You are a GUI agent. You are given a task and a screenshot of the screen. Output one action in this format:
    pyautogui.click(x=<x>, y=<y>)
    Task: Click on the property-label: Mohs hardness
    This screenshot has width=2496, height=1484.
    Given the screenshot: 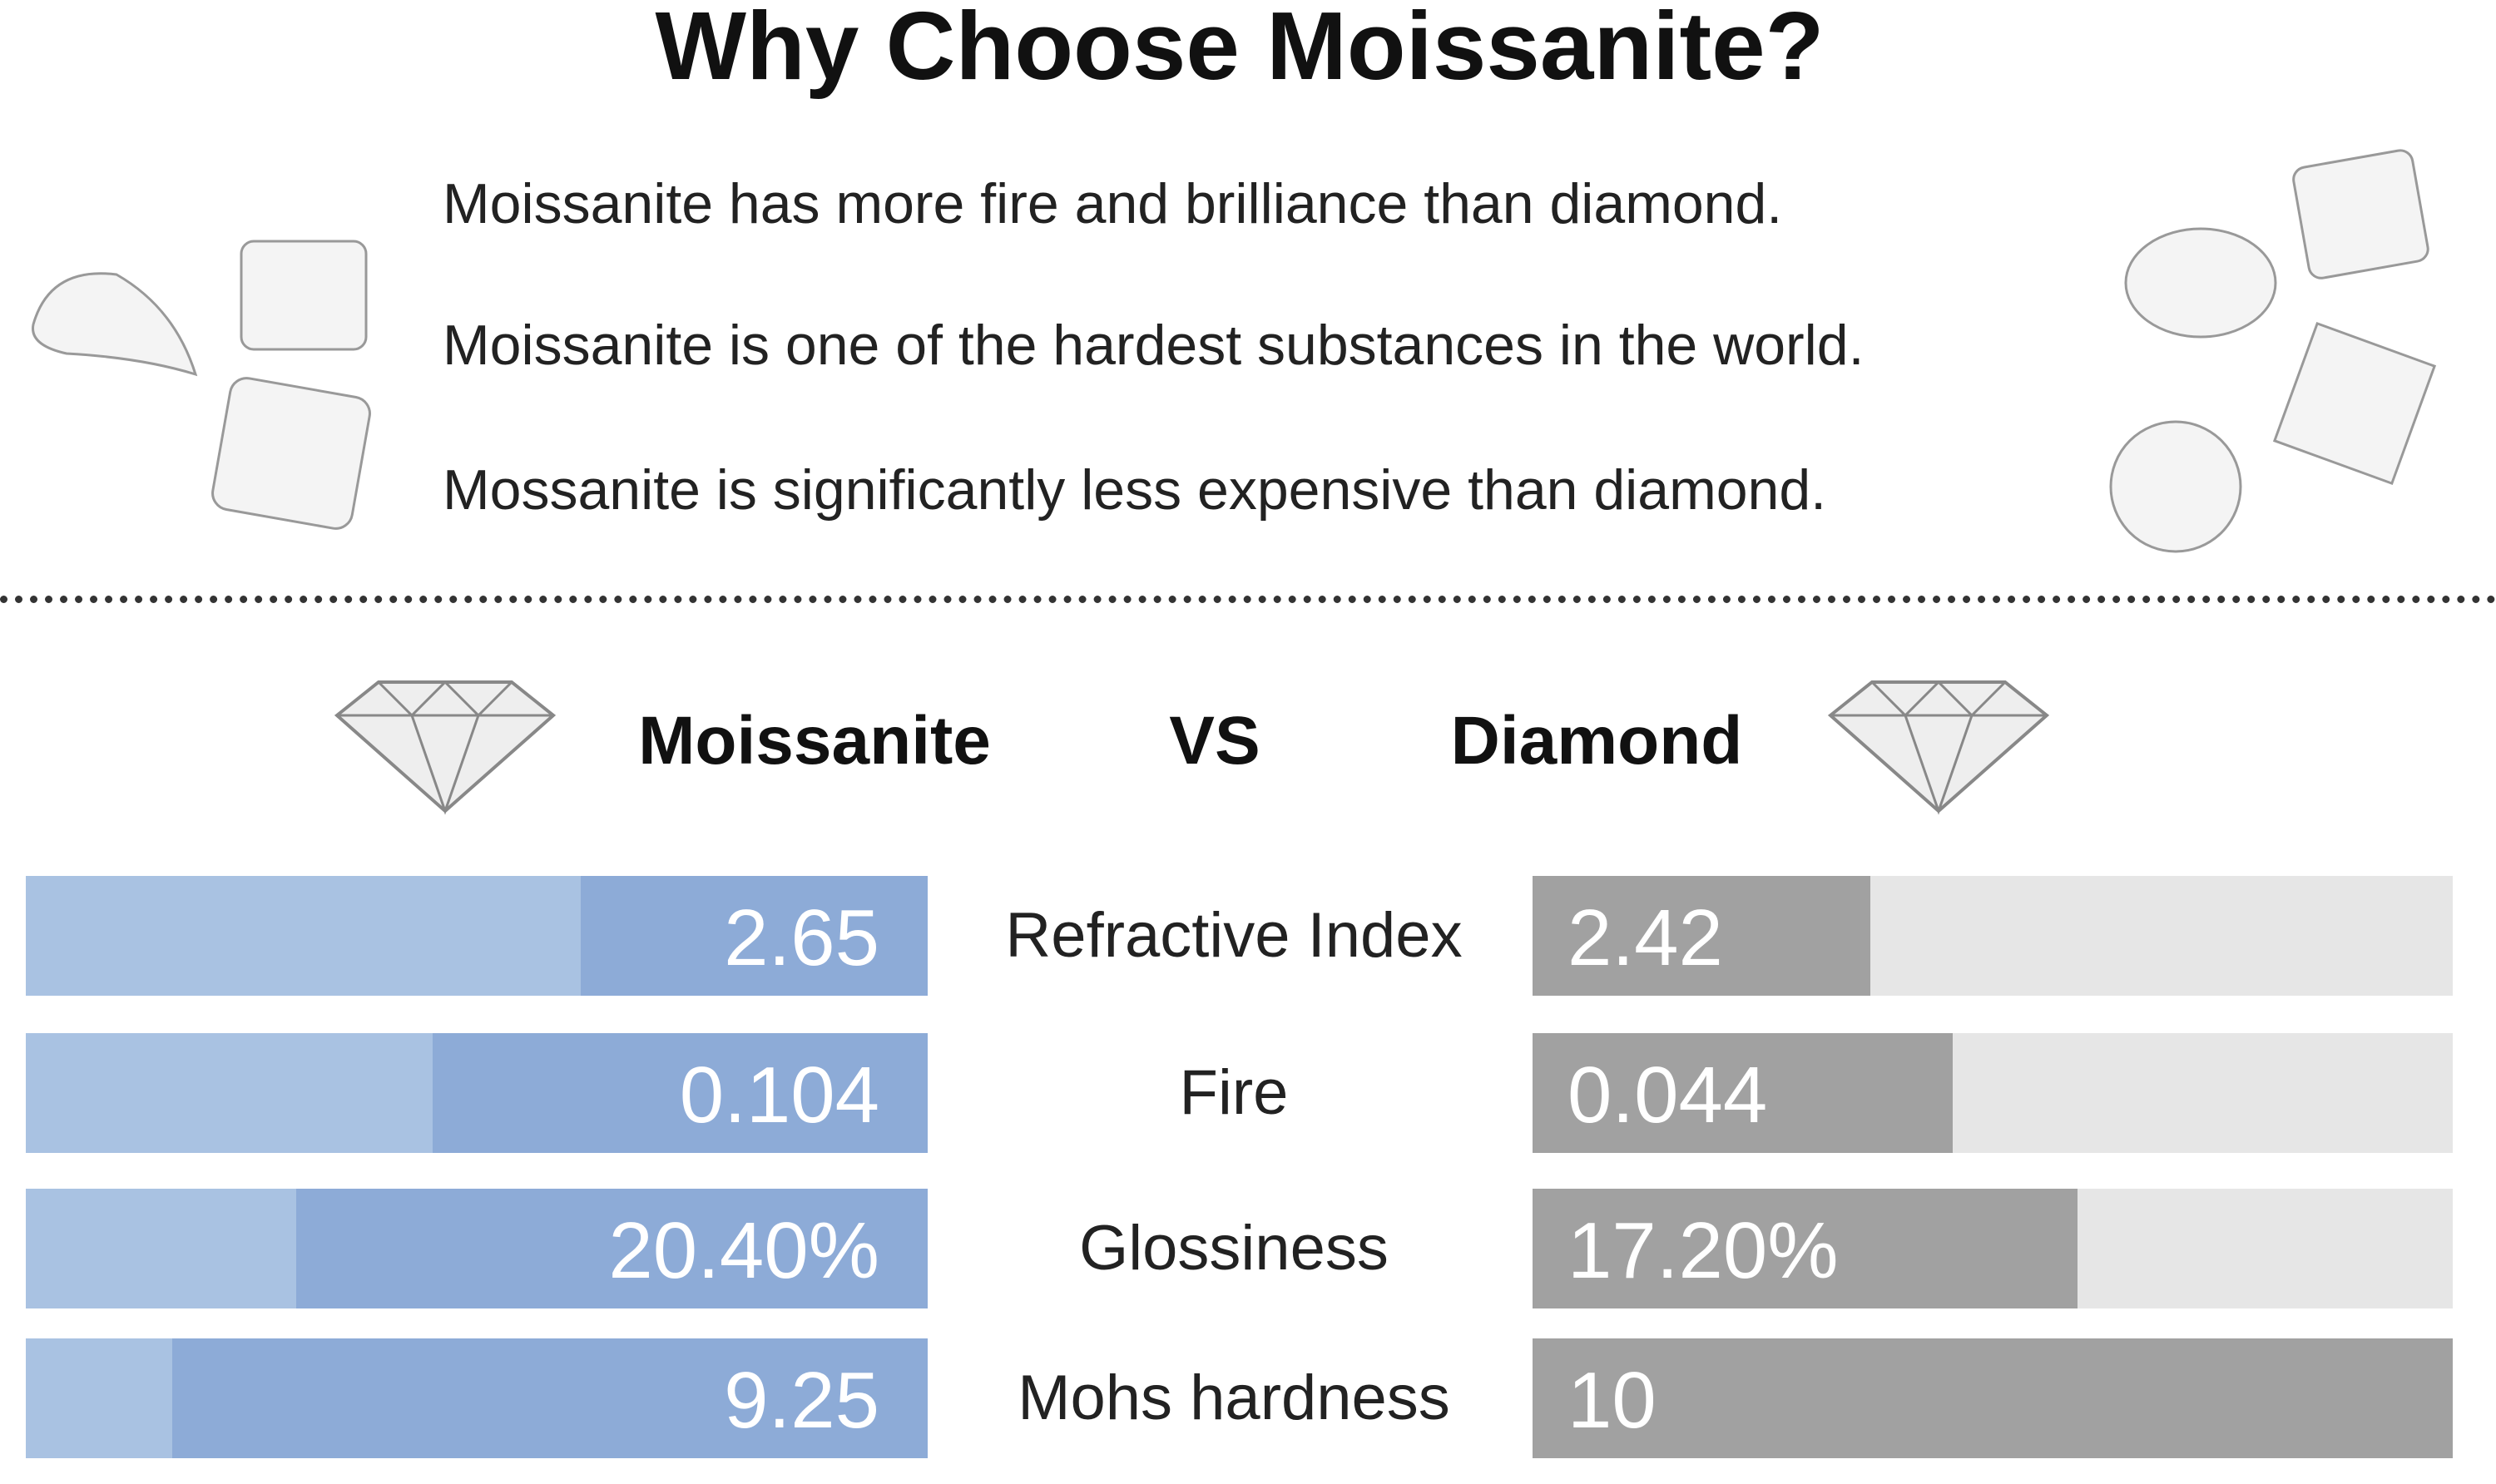 What is the action you would take?
    pyautogui.click(x=1234, y=1398)
    